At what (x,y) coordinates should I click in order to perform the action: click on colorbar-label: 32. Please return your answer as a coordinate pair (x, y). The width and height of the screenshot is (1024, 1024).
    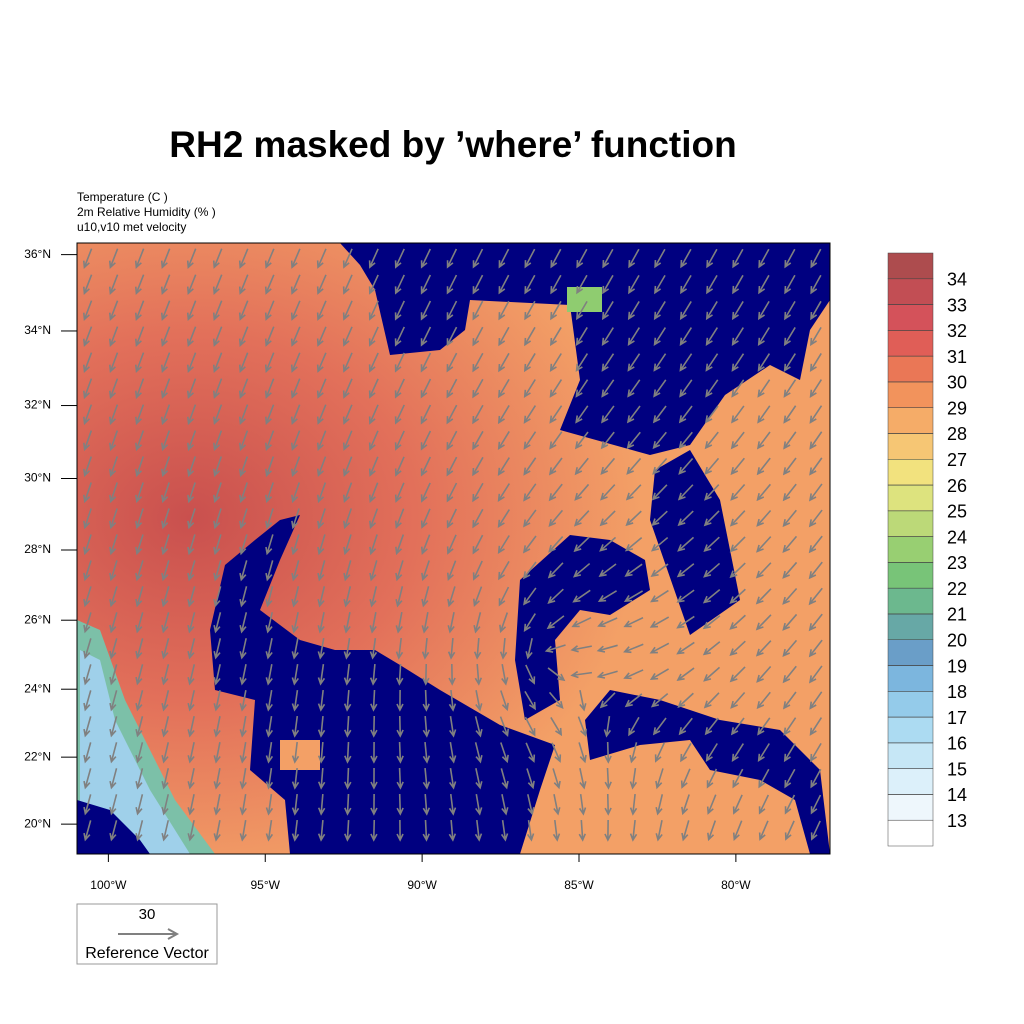
    Looking at the image, I should click on (957, 331).